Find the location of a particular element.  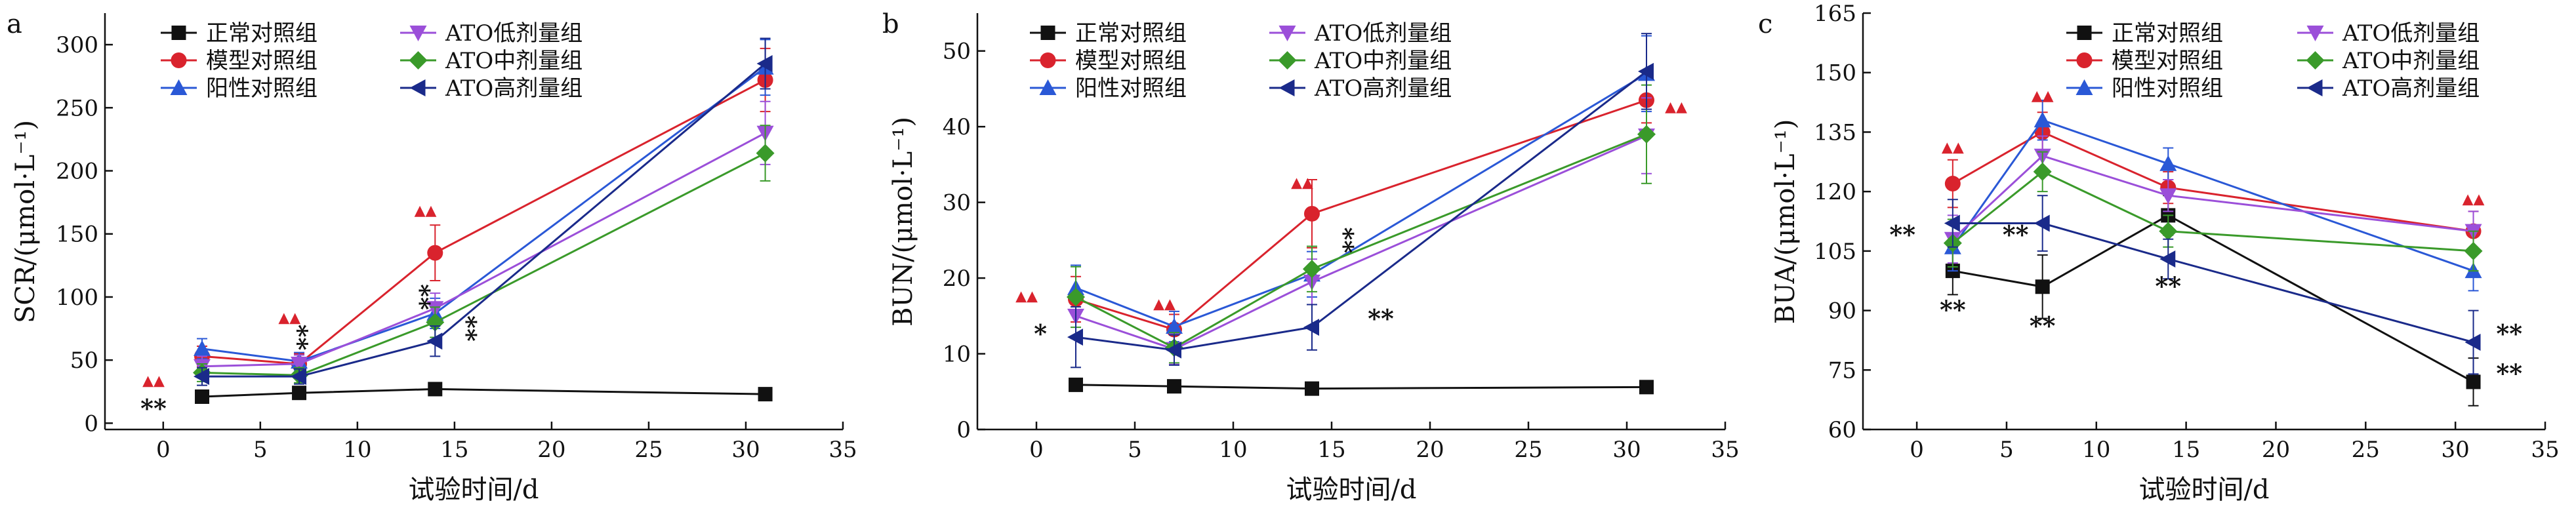

panel-letter: a is located at coordinates (14, 24).